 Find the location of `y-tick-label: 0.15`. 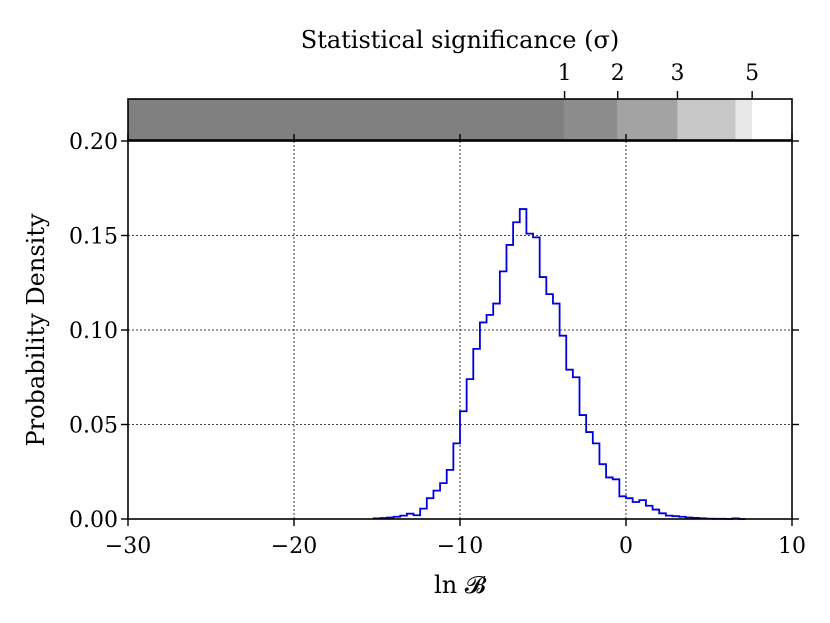

y-tick-label: 0.15 is located at coordinates (93, 237).